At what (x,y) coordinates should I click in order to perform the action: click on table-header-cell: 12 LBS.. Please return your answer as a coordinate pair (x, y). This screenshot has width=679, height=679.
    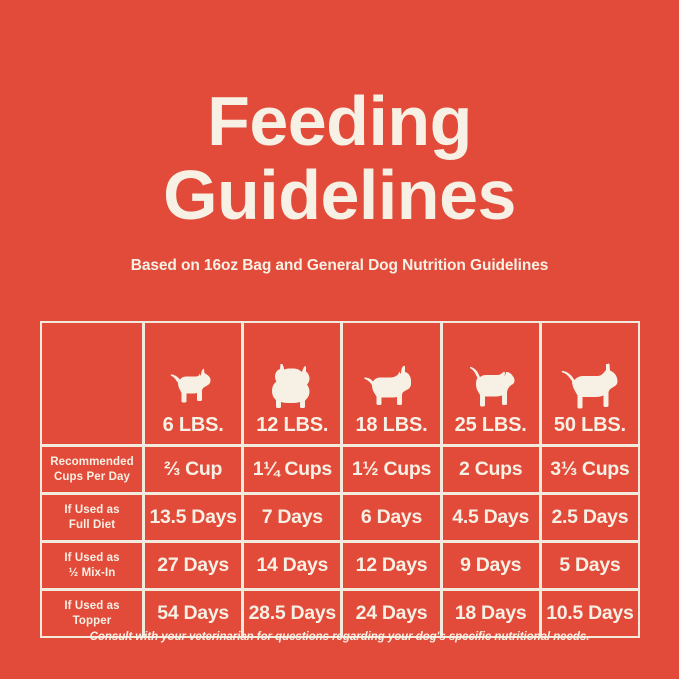
    Looking at the image, I should click on (293, 383).